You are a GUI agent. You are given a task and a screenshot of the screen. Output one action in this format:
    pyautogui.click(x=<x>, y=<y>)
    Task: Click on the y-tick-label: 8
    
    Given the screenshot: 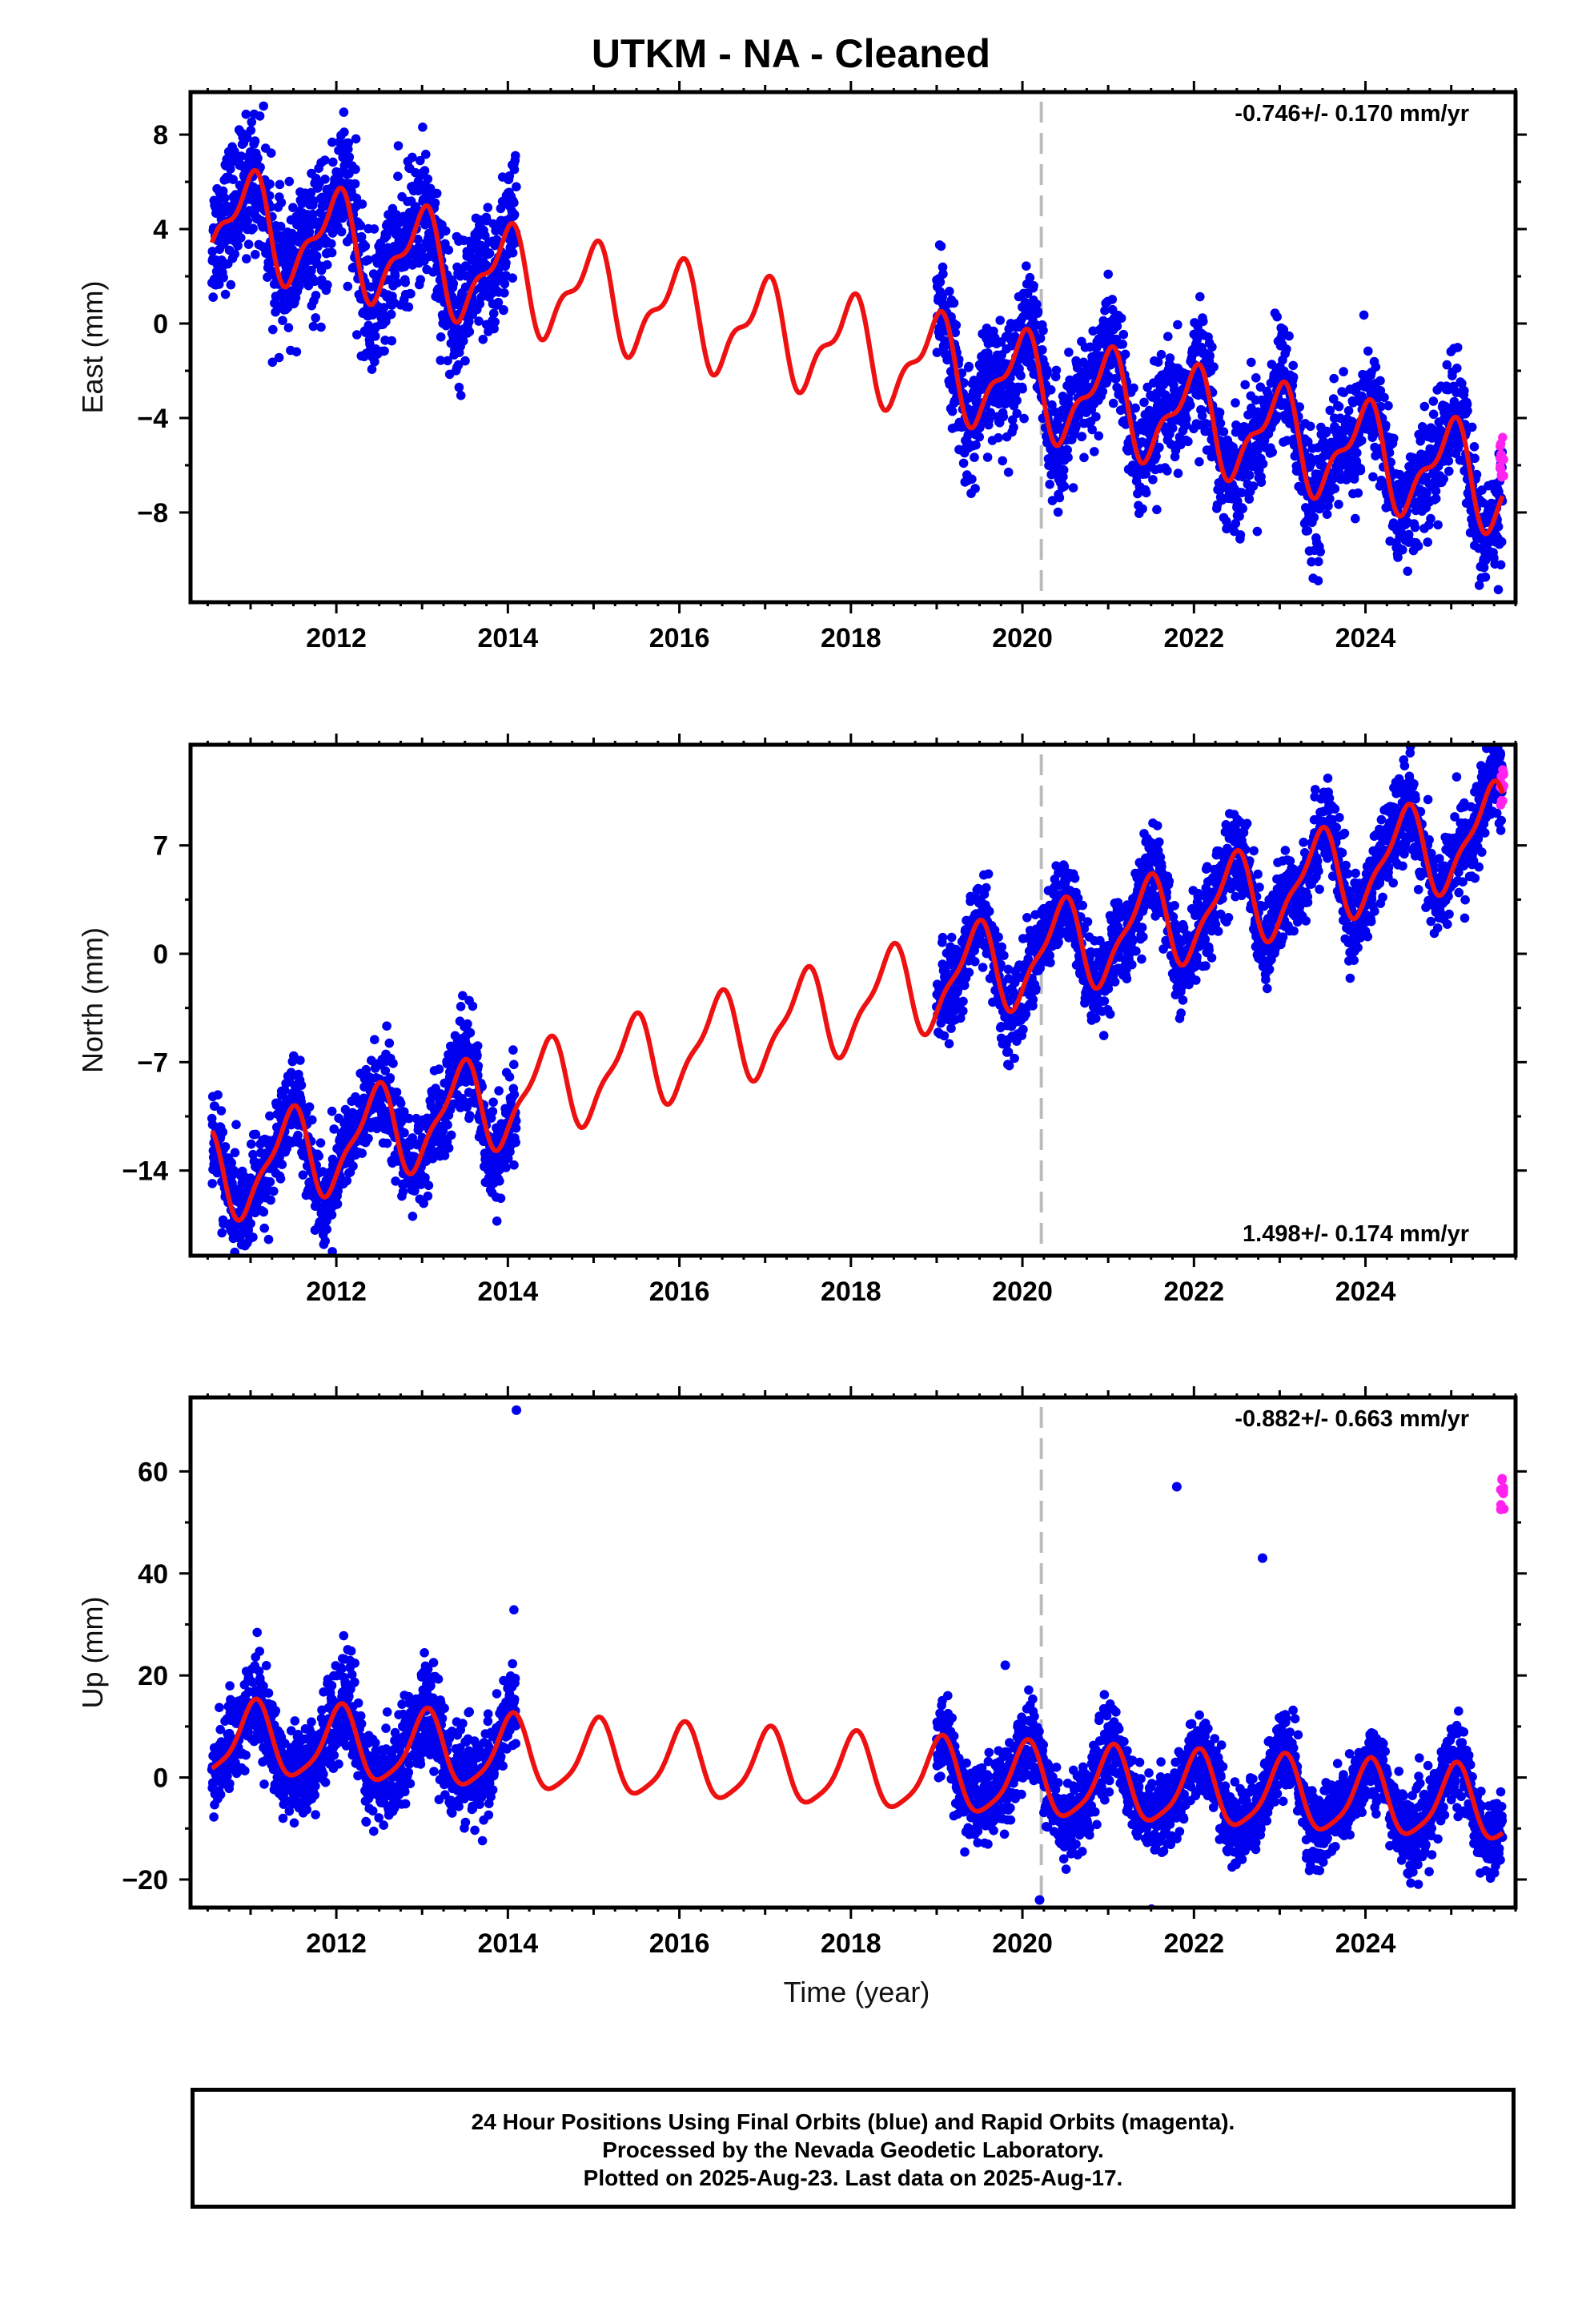 What is the action you would take?
    pyautogui.click(x=161, y=135)
    